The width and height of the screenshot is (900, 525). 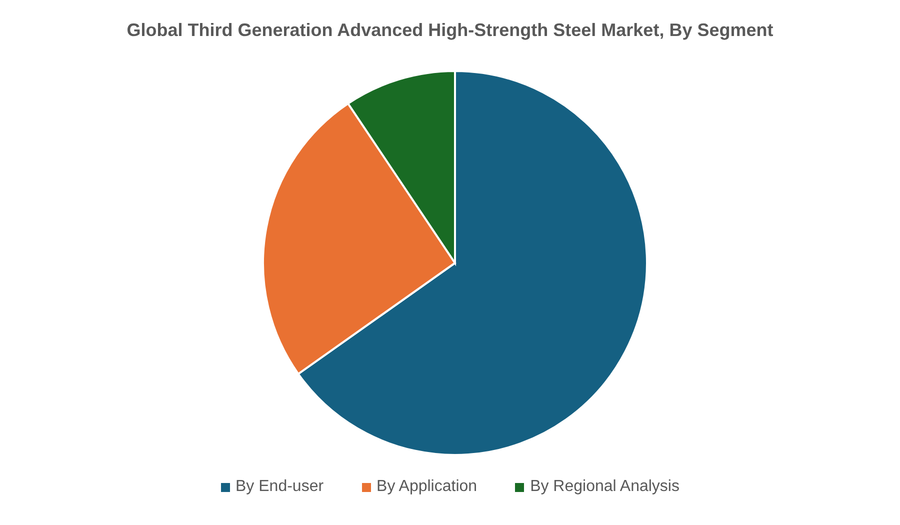 What do you see at coordinates (450, 30) in the screenshot?
I see `chart-title: Global Third Generation Advanced High-Strength Steel Market, By Segment` at bounding box center [450, 30].